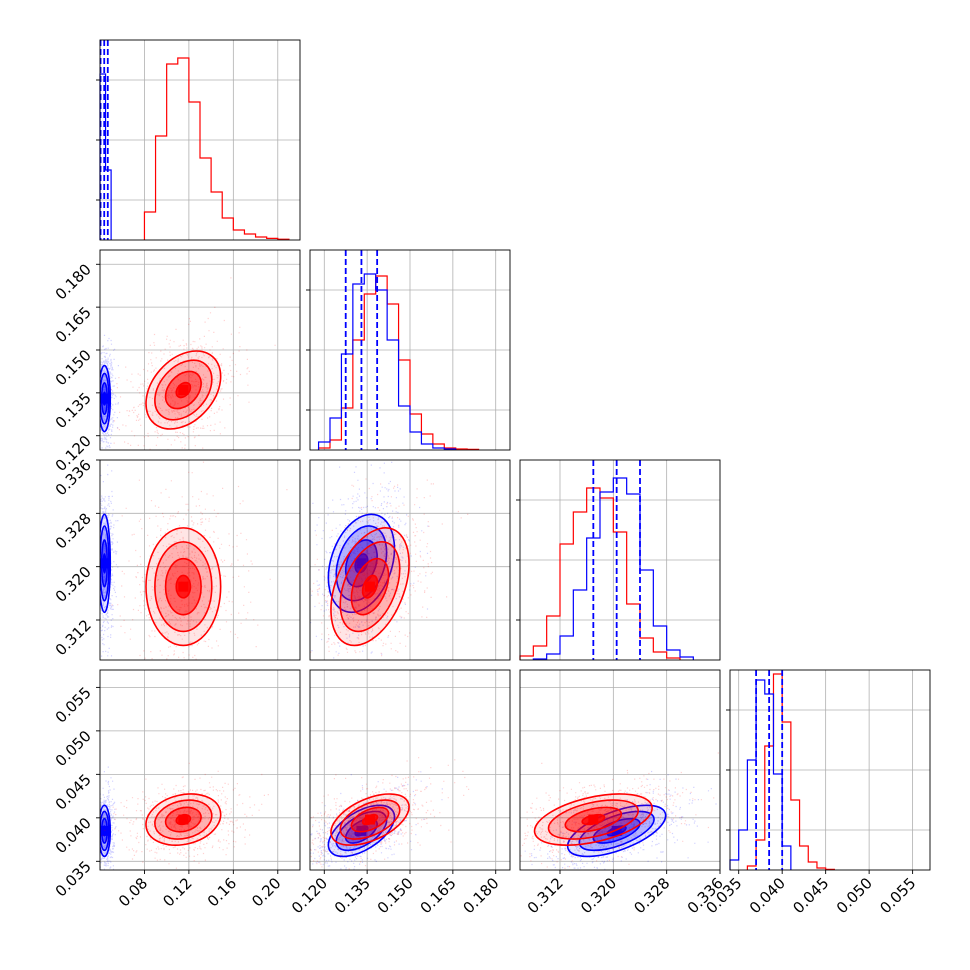 The height and width of the screenshot is (970, 970). I want to click on x-tick-label-1-3: 0.165, so click(438, 895).